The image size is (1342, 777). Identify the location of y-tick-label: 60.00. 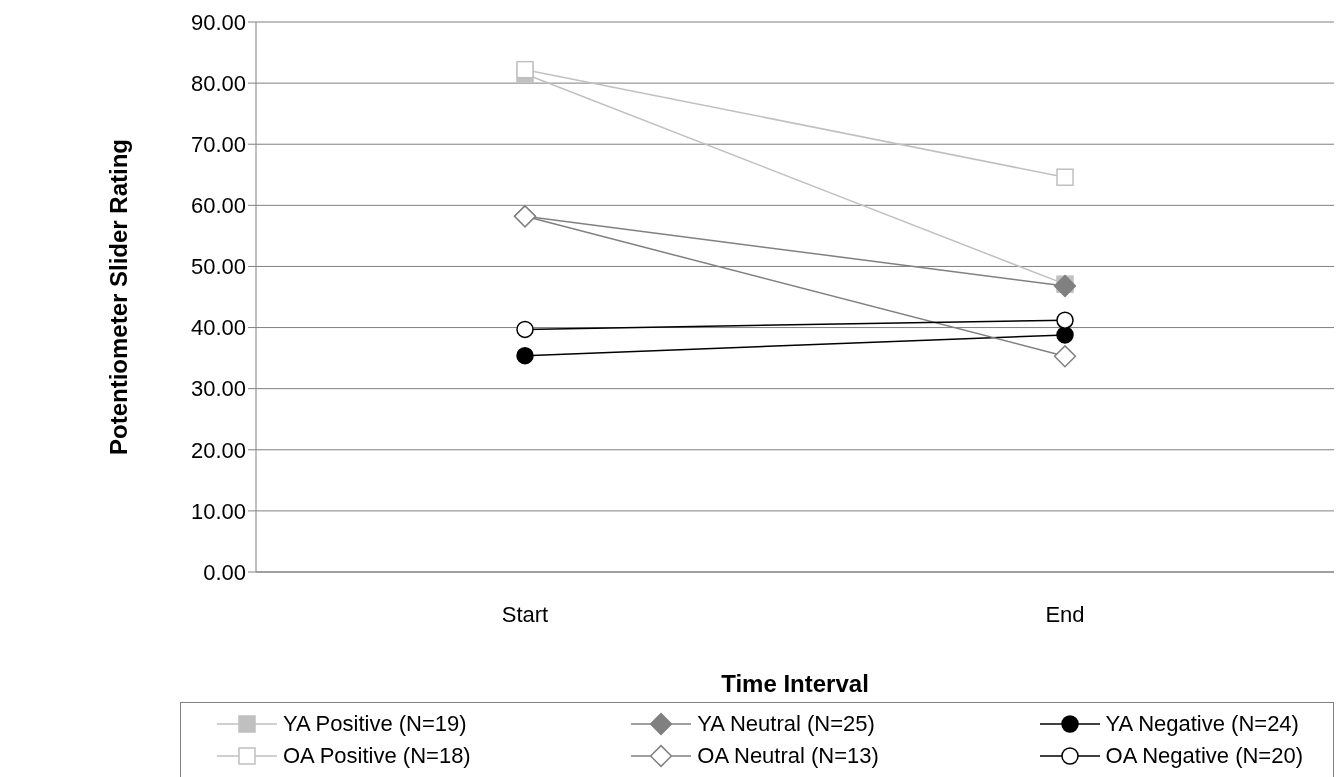
(218, 206).